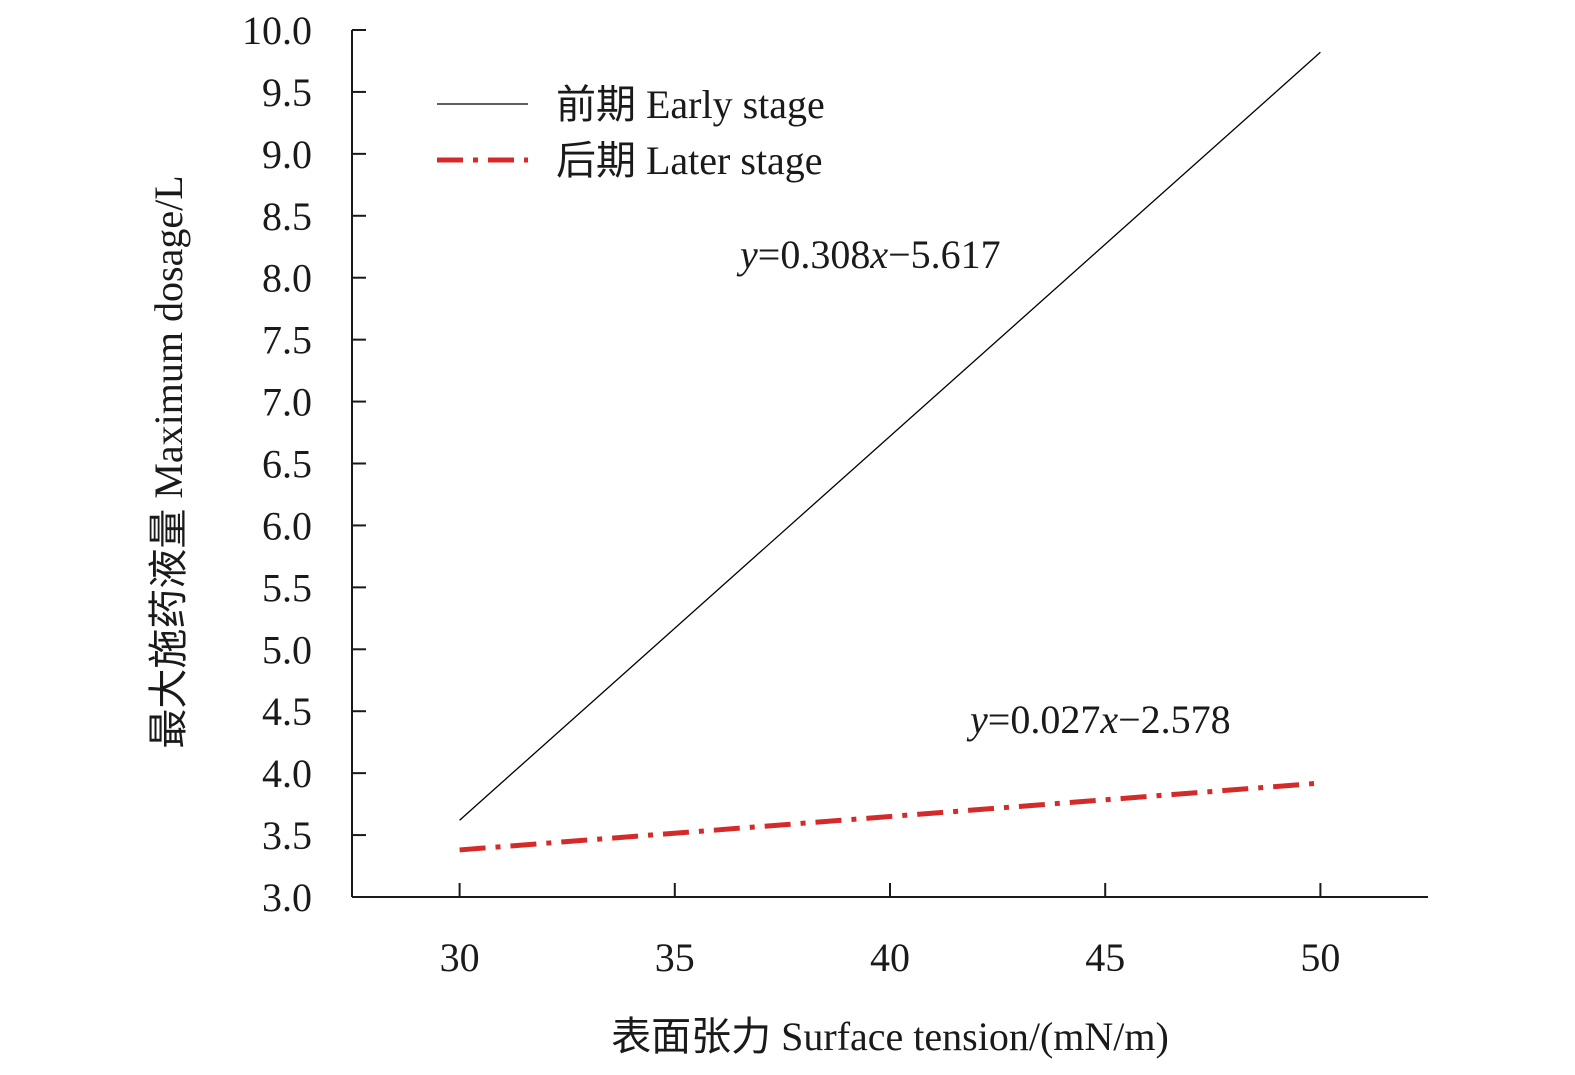 The width and height of the screenshot is (1575, 1075). What do you see at coordinates (890, 1036) in the screenshot?
I see `x-axis-title: 表面张力 Surface tension/(mN/m)` at bounding box center [890, 1036].